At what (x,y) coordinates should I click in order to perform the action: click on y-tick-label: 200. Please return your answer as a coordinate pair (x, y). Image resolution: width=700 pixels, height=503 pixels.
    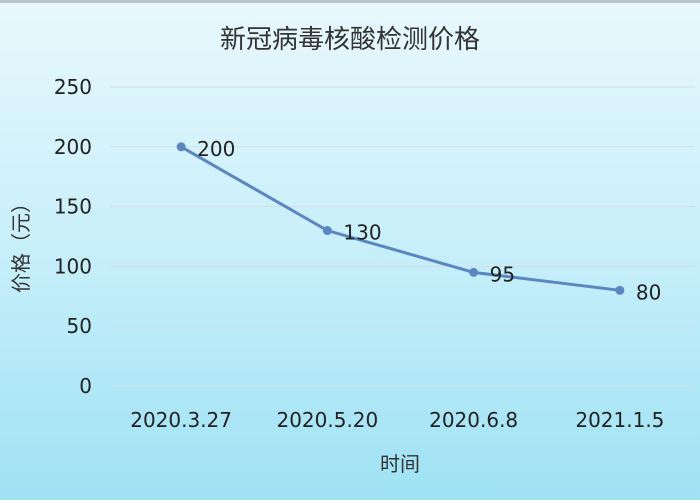
    Looking at the image, I should click on (73, 147).